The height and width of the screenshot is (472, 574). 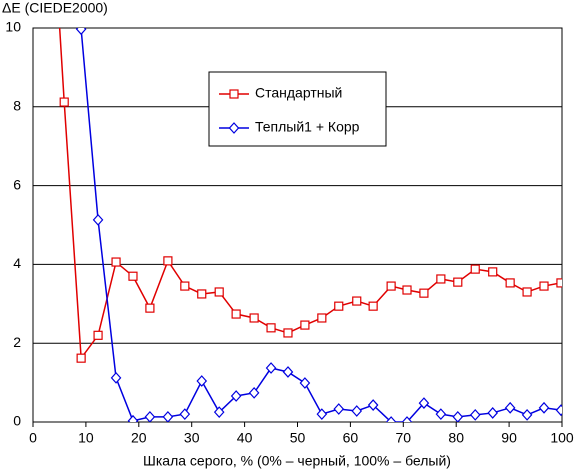 I want to click on x-tick-label: 50, so click(x=298, y=438).